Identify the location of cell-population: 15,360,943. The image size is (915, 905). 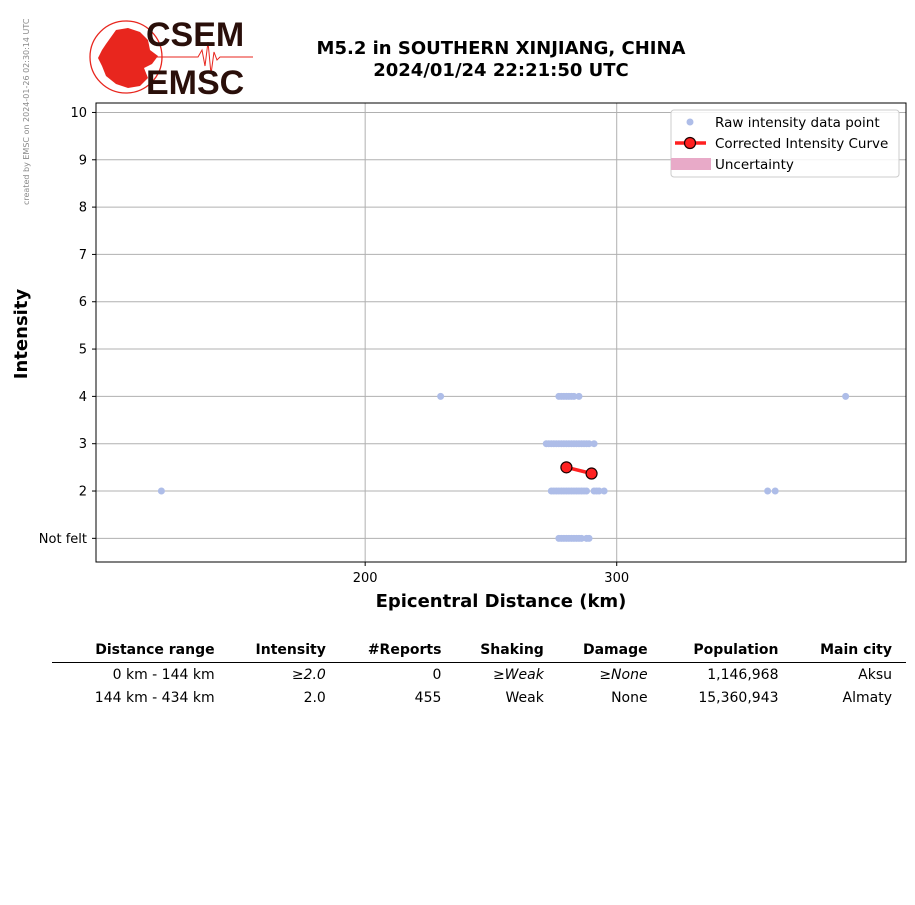
(738, 698).